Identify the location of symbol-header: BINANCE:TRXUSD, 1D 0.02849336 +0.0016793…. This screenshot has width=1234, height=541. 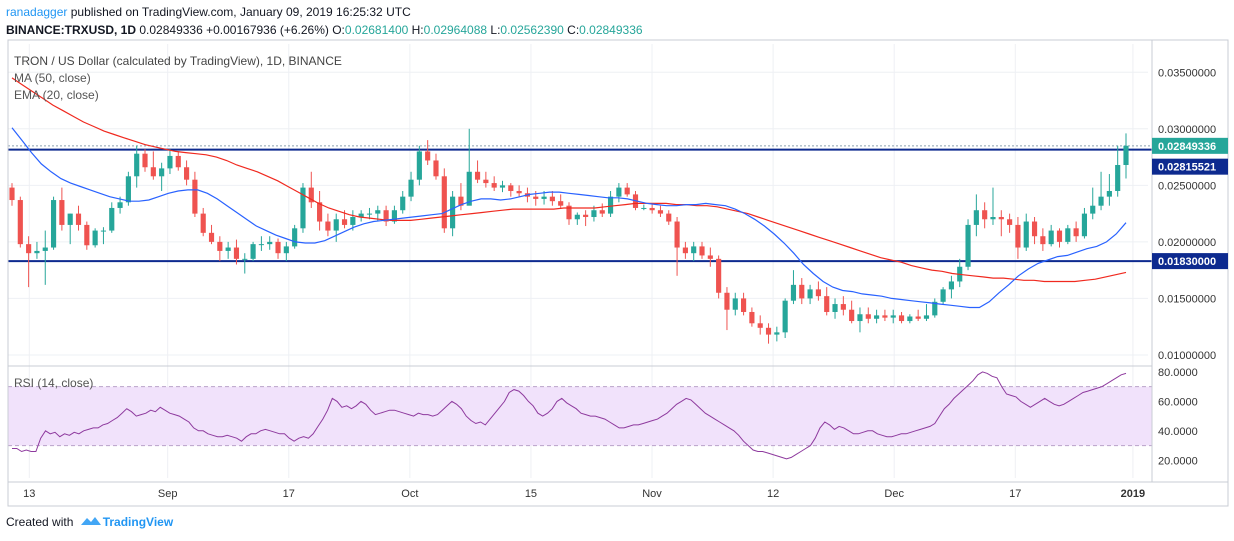
(324, 30).